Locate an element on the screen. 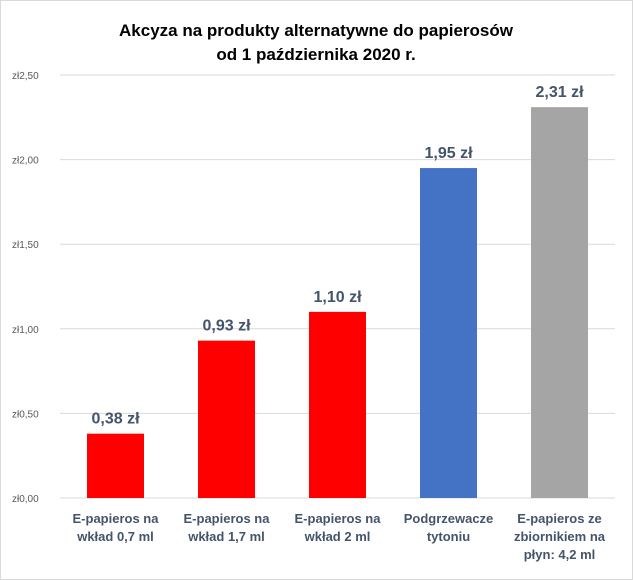 The width and height of the screenshot is (633, 580). category-label-5: zbiornikiem na is located at coordinates (560, 536).